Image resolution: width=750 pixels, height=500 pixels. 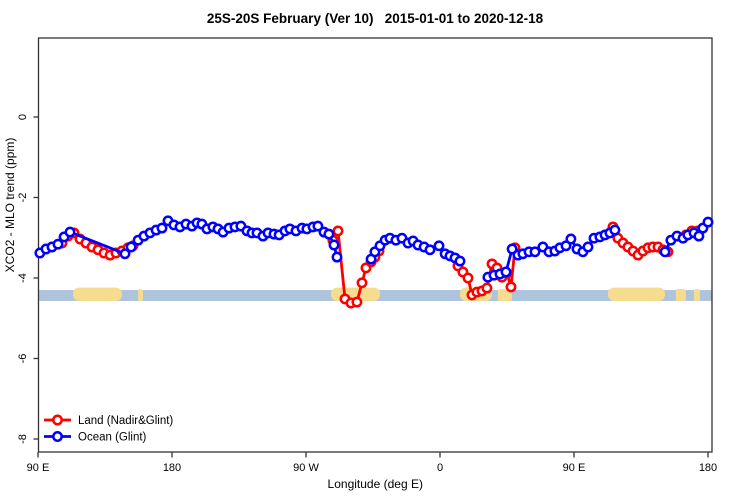 I want to click on x-tick-label: 90 W, so click(x=306, y=468).